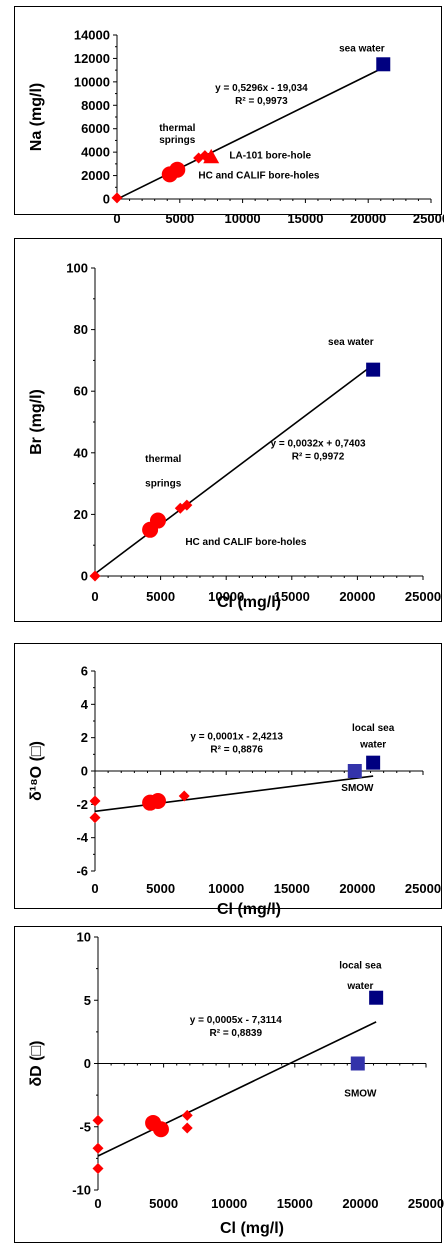 The image size is (444, 1251). I want to click on trendline-equation: y = 0,0005x - 7,3114, so click(236, 1020).